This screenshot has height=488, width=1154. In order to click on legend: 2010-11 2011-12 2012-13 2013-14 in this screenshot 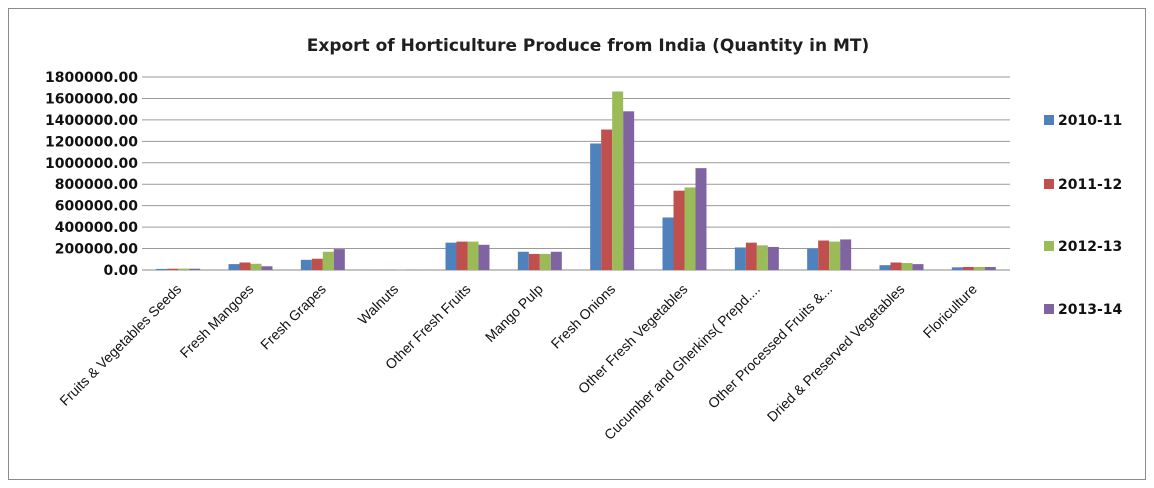, I will do `click(1083, 215)`.